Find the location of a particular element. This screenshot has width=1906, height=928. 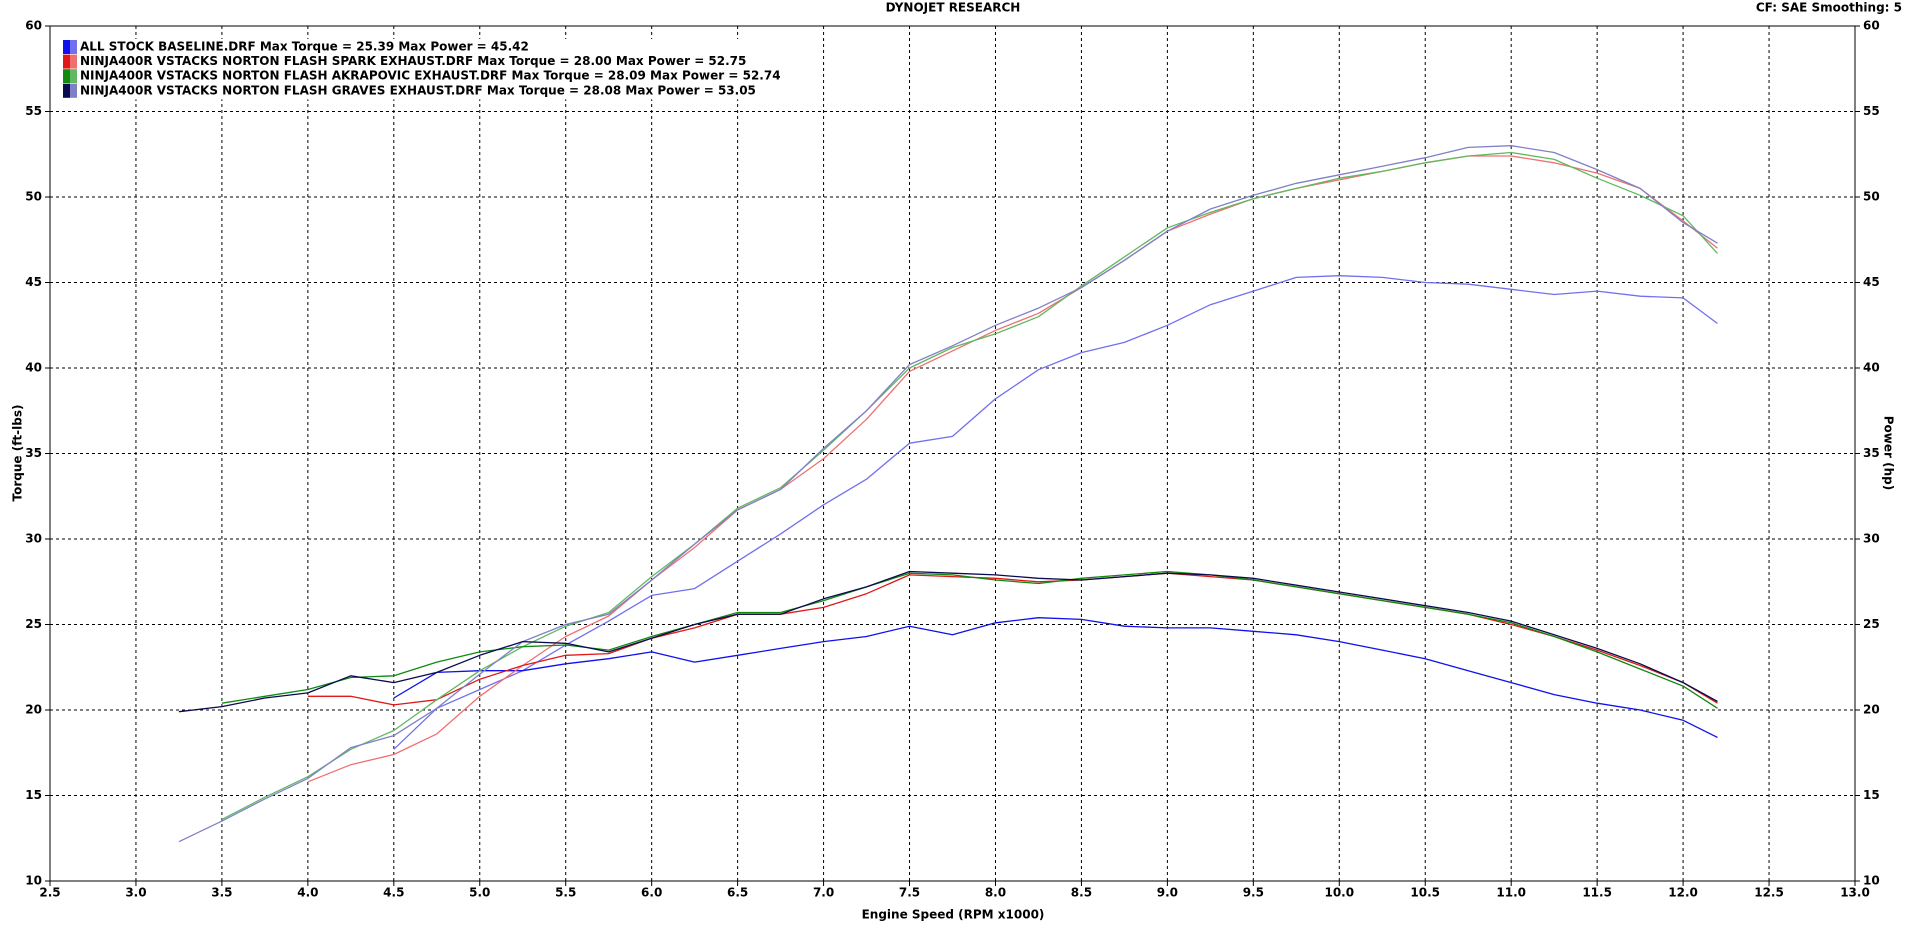

x-tick-label: 3.0 is located at coordinates (135, 893).